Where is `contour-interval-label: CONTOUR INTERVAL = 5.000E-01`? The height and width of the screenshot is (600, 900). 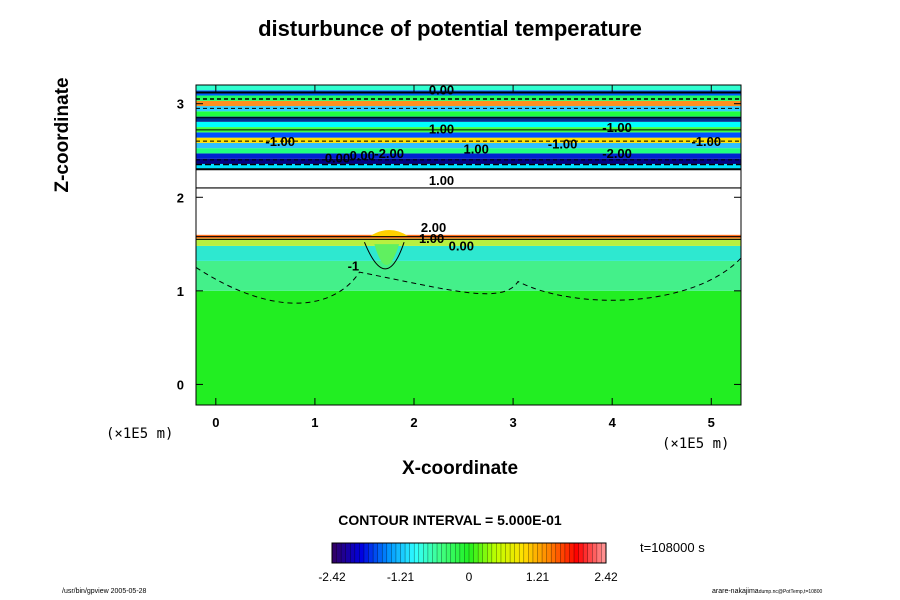 contour-interval-label: CONTOUR INTERVAL = 5.000E-01 is located at coordinates (450, 520).